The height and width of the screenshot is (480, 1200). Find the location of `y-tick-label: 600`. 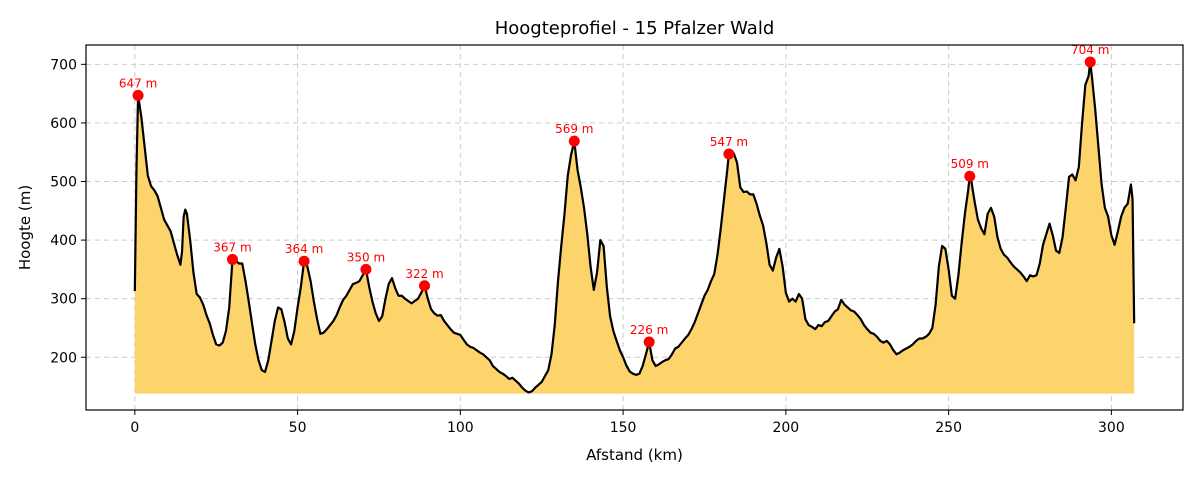

y-tick-label: 600 is located at coordinates (63, 124).